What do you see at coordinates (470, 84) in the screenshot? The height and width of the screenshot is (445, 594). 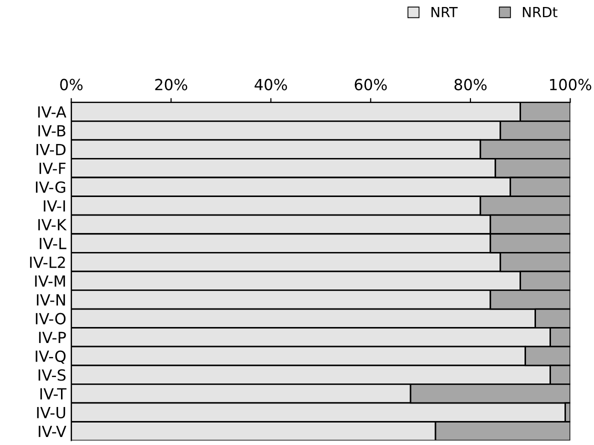 I see `x-tick-label: 80%` at bounding box center [470, 84].